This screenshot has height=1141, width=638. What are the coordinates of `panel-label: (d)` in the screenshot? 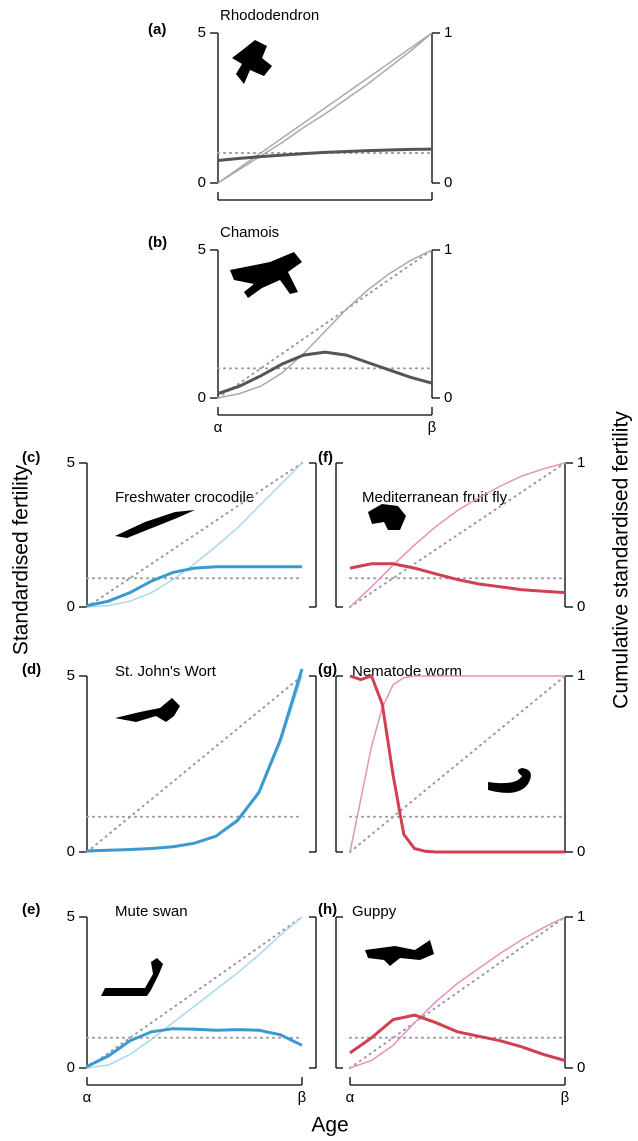 It's located at (31, 669).